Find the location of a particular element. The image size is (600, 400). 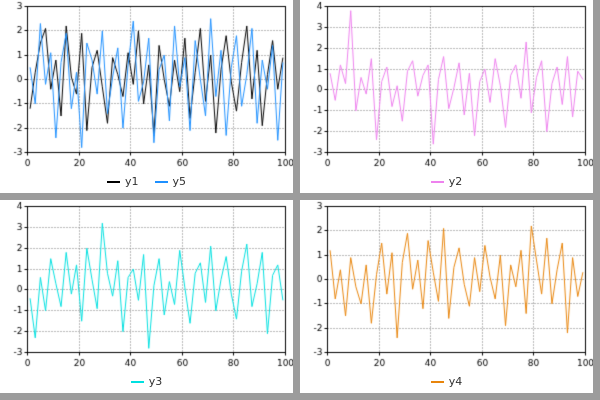

legend-y2: y2 is located at coordinates (446, 181).